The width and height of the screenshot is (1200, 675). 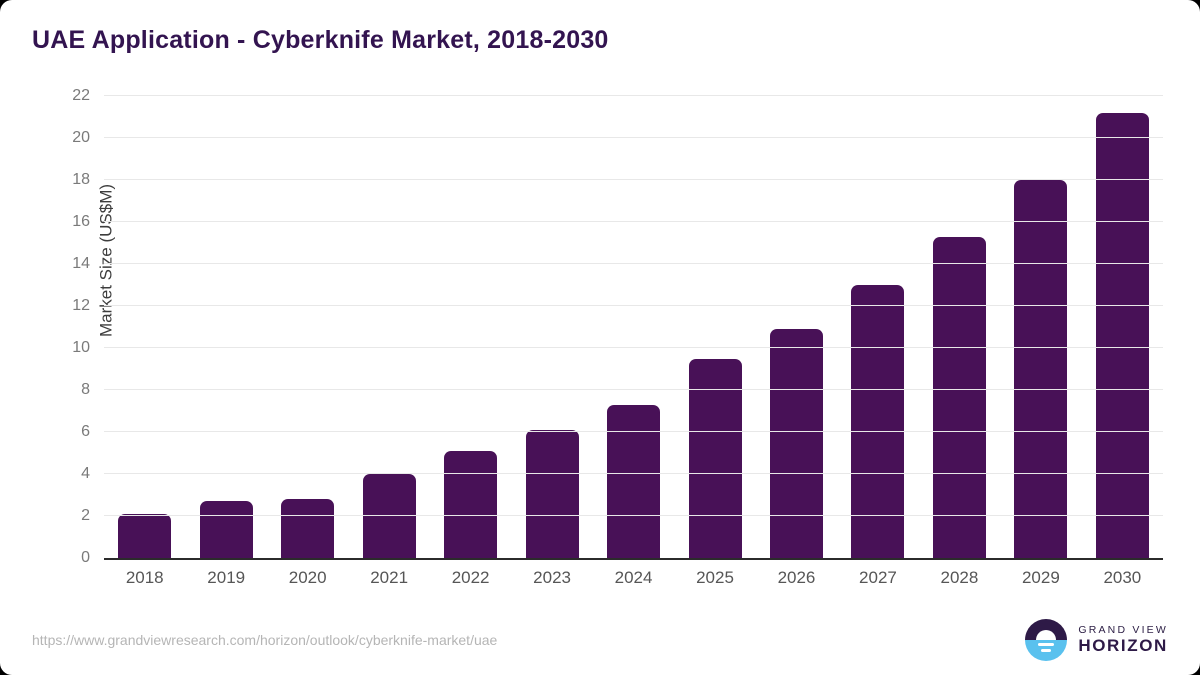 I want to click on bar-2023, so click(x=552, y=493).